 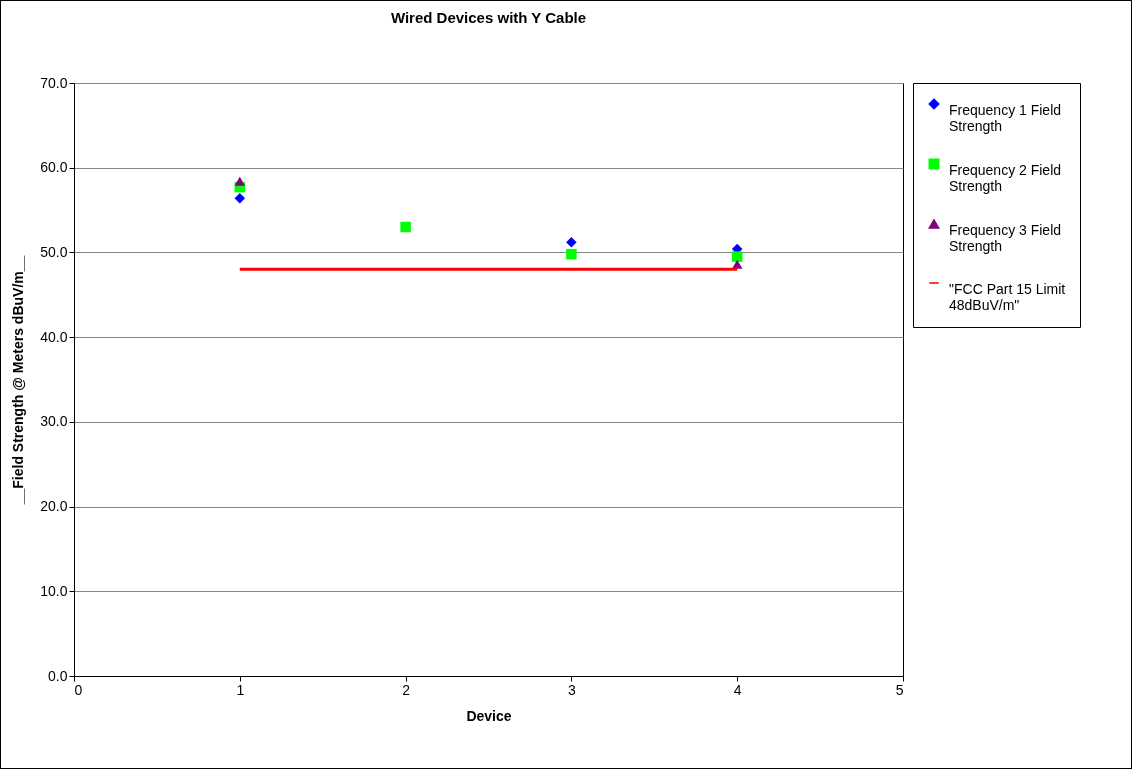 What do you see at coordinates (406, 689) in the screenshot?
I see `x-tick-label: 2` at bounding box center [406, 689].